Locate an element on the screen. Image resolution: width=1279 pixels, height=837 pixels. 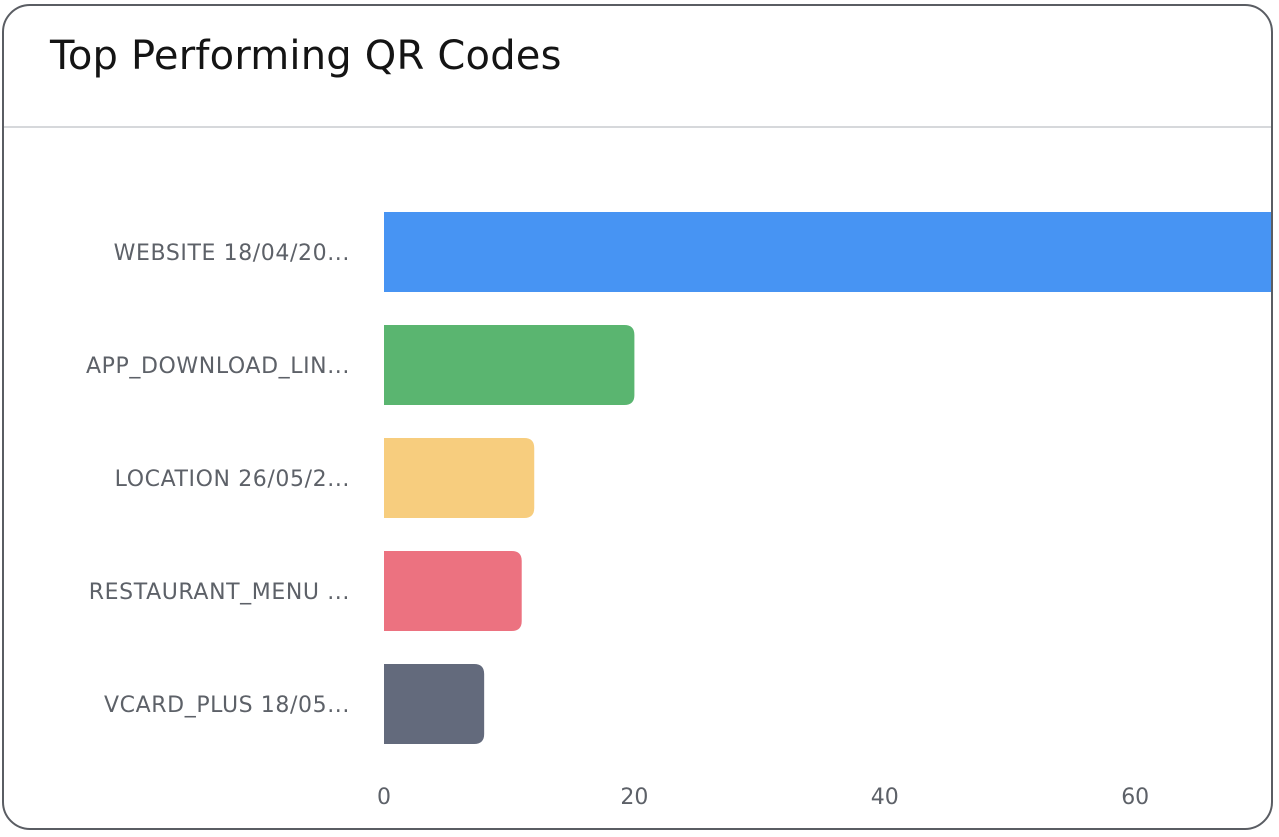
x-tick-label-20: 20 is located at coordinates (634, 797).